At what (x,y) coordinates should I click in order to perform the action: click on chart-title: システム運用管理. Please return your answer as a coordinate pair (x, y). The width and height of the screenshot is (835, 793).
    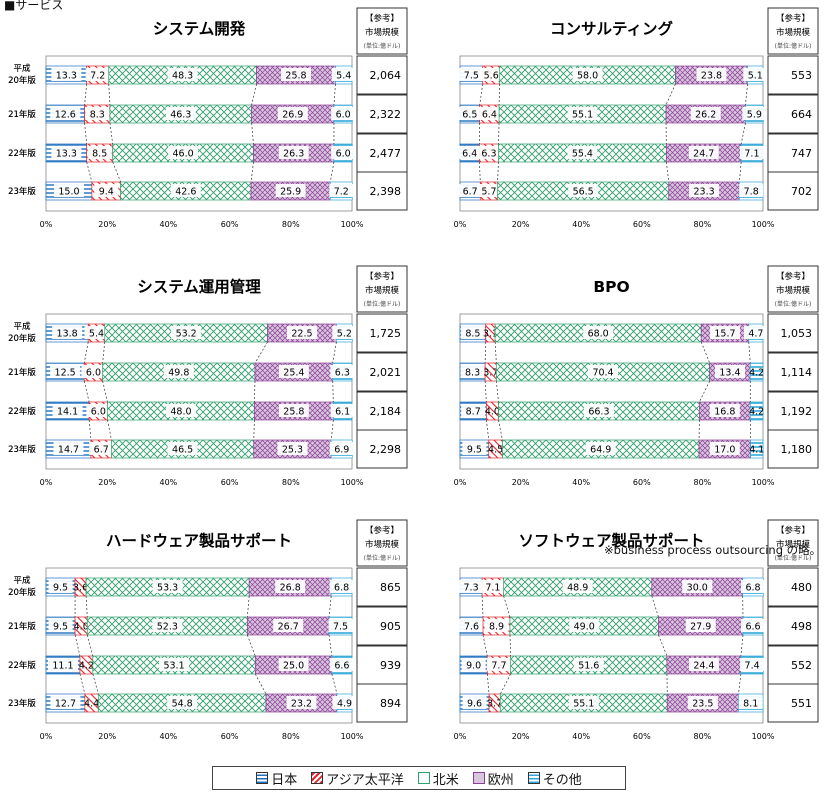
    Looking at the image, I should click on (199, 286).